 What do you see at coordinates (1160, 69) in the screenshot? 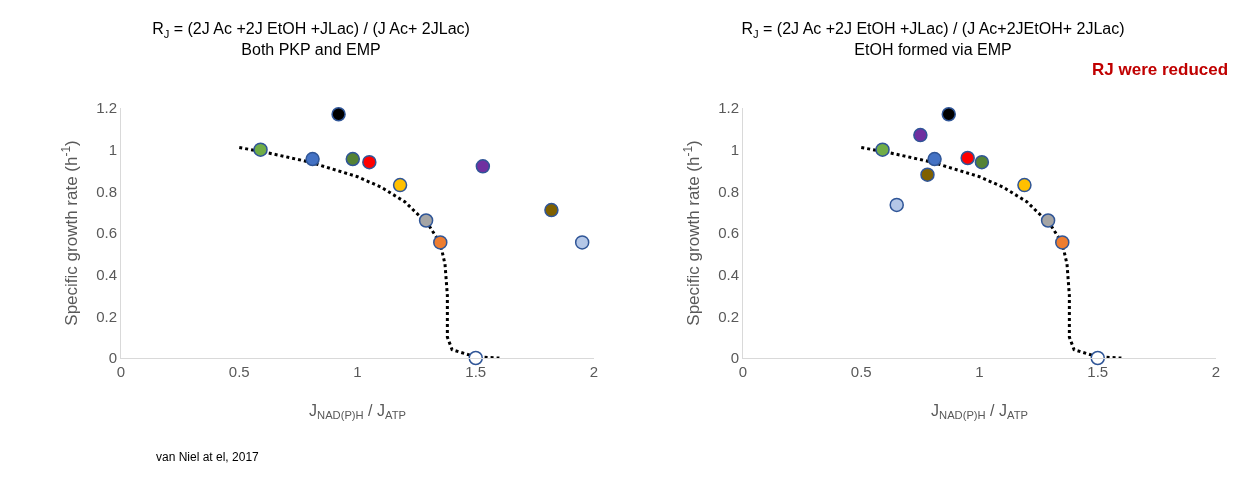
I see `text: RJ were reduced` at bounding box center [1160, 69].